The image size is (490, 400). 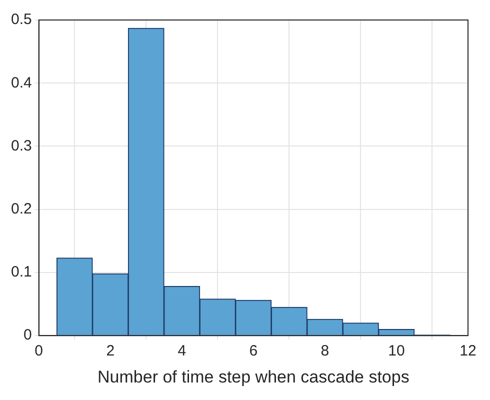 I want to click on x-tick-label: 10, so click(x=396, y=351).